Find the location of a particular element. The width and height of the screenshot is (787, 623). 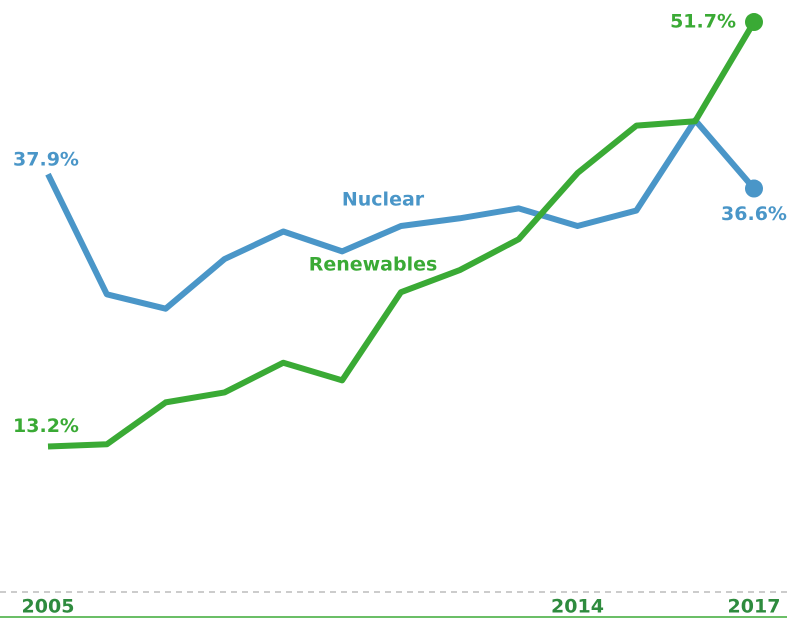

x-tick-label: 2014 is located at coordinates (577, 607).